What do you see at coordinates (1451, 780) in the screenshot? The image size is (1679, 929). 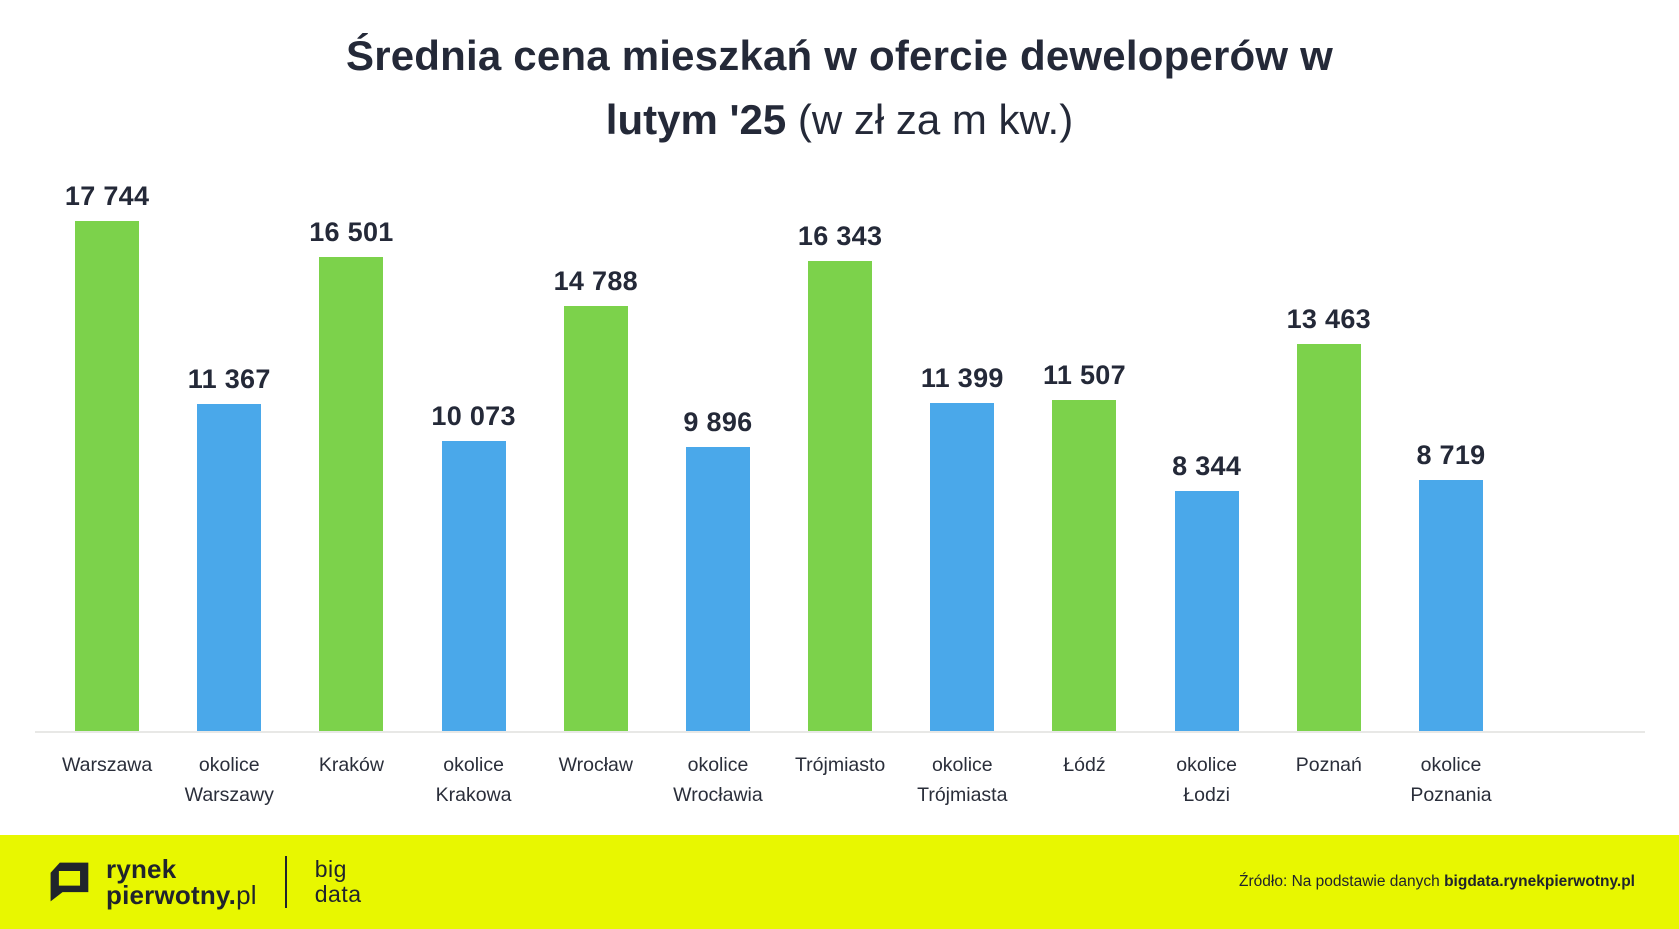 I see `x-axis-label: okolice Poznania` at bounding box center [1451, 780].